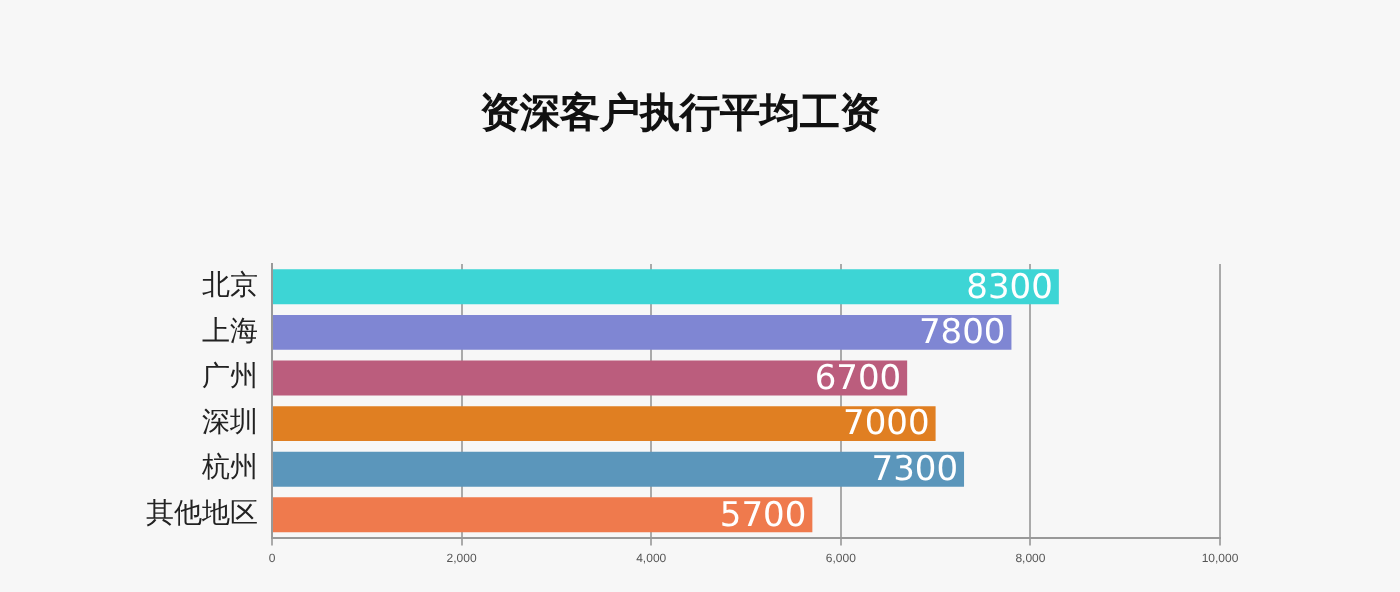 This screenshot has height=592, width=1400. Describe the element at coordinates (230, 331) in the screenshot. I see `y-tick-label: 上海` at that location.